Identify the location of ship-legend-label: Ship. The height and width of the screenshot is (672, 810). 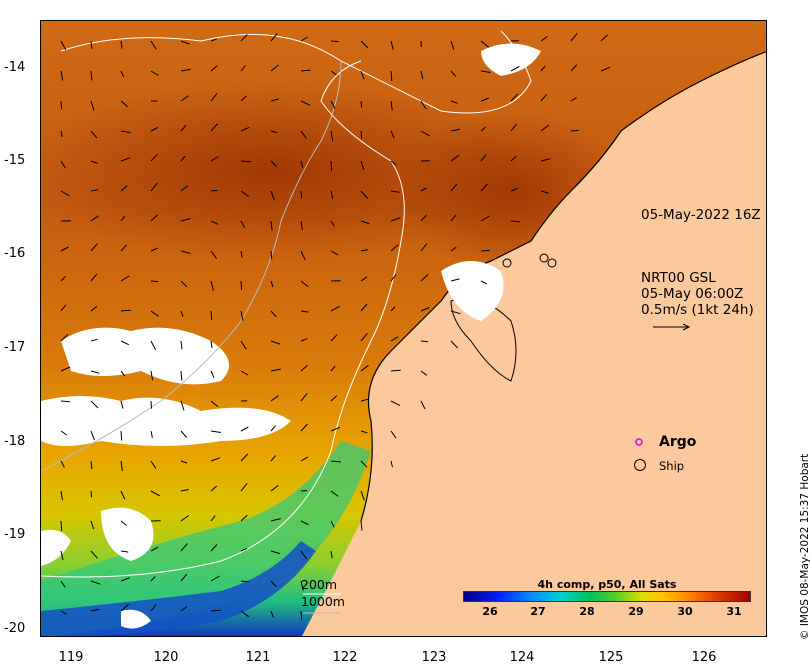
(672, 466).